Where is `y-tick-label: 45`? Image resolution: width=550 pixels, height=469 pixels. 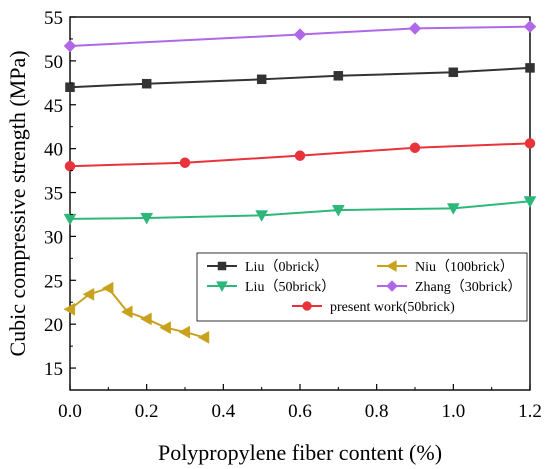
y-tick-label: 45 is located at coordinates (53, 106).